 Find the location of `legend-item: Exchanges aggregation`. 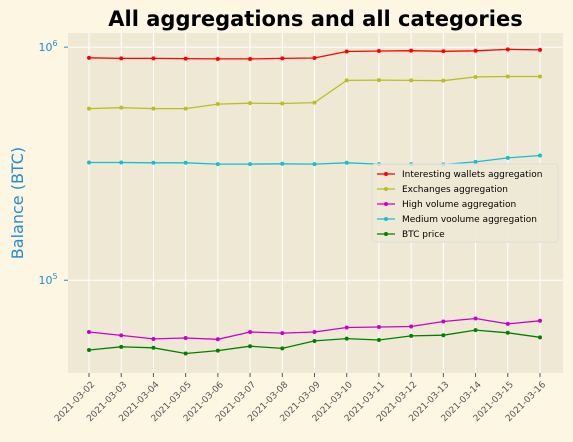

legend-item: Exchanges aggregation is located at coordinates (442, 190).